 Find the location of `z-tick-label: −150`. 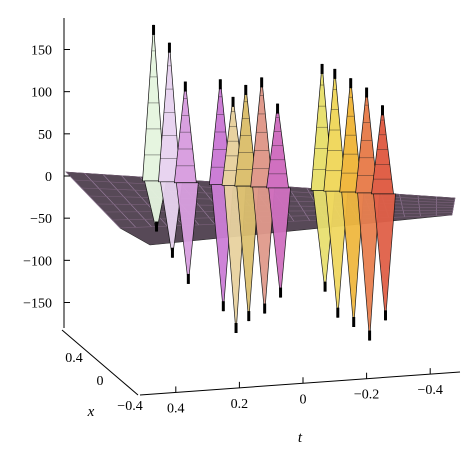

z-tick-label: −150 is located at coordinates (37, 304).